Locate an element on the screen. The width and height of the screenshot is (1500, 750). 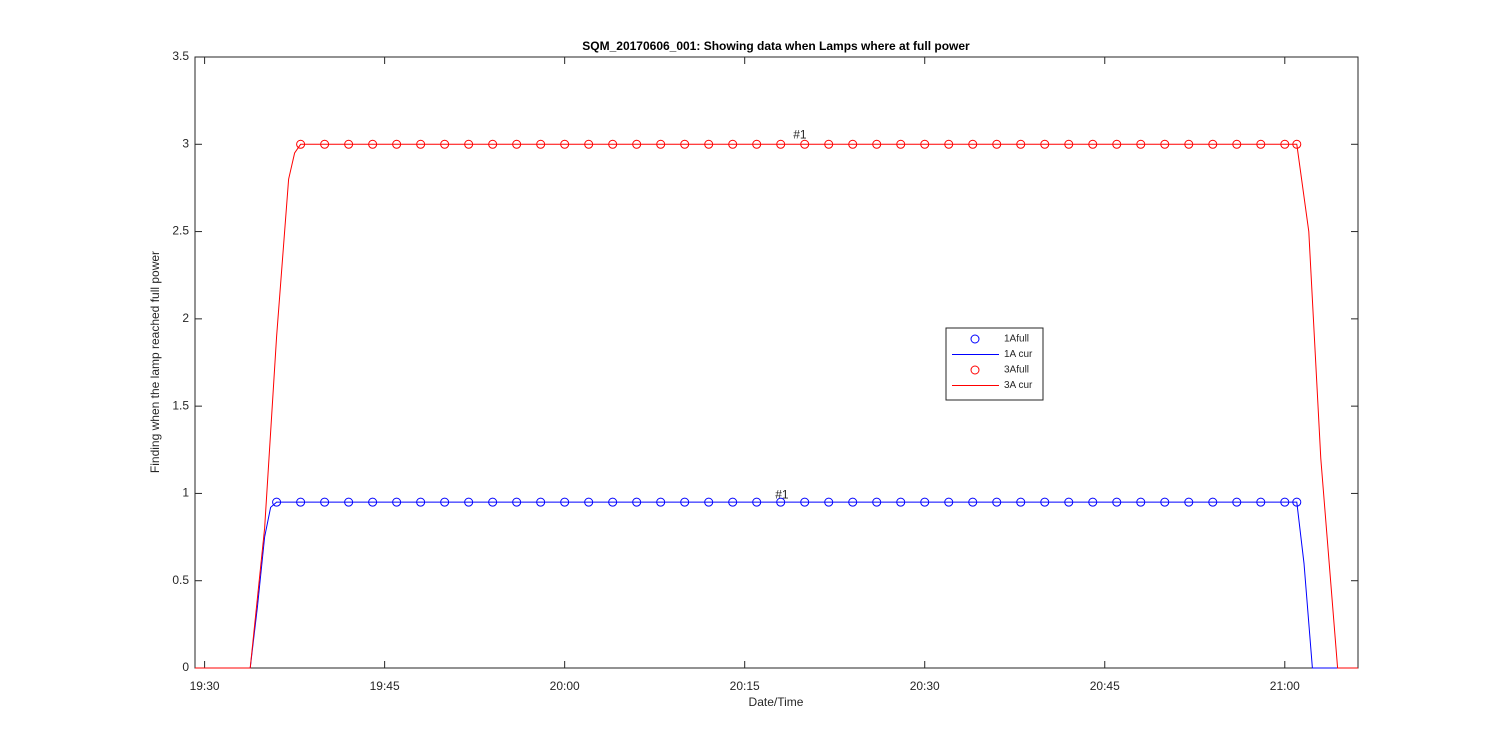
y-tick-label: 3.5 is located at coordinates (180, 56).